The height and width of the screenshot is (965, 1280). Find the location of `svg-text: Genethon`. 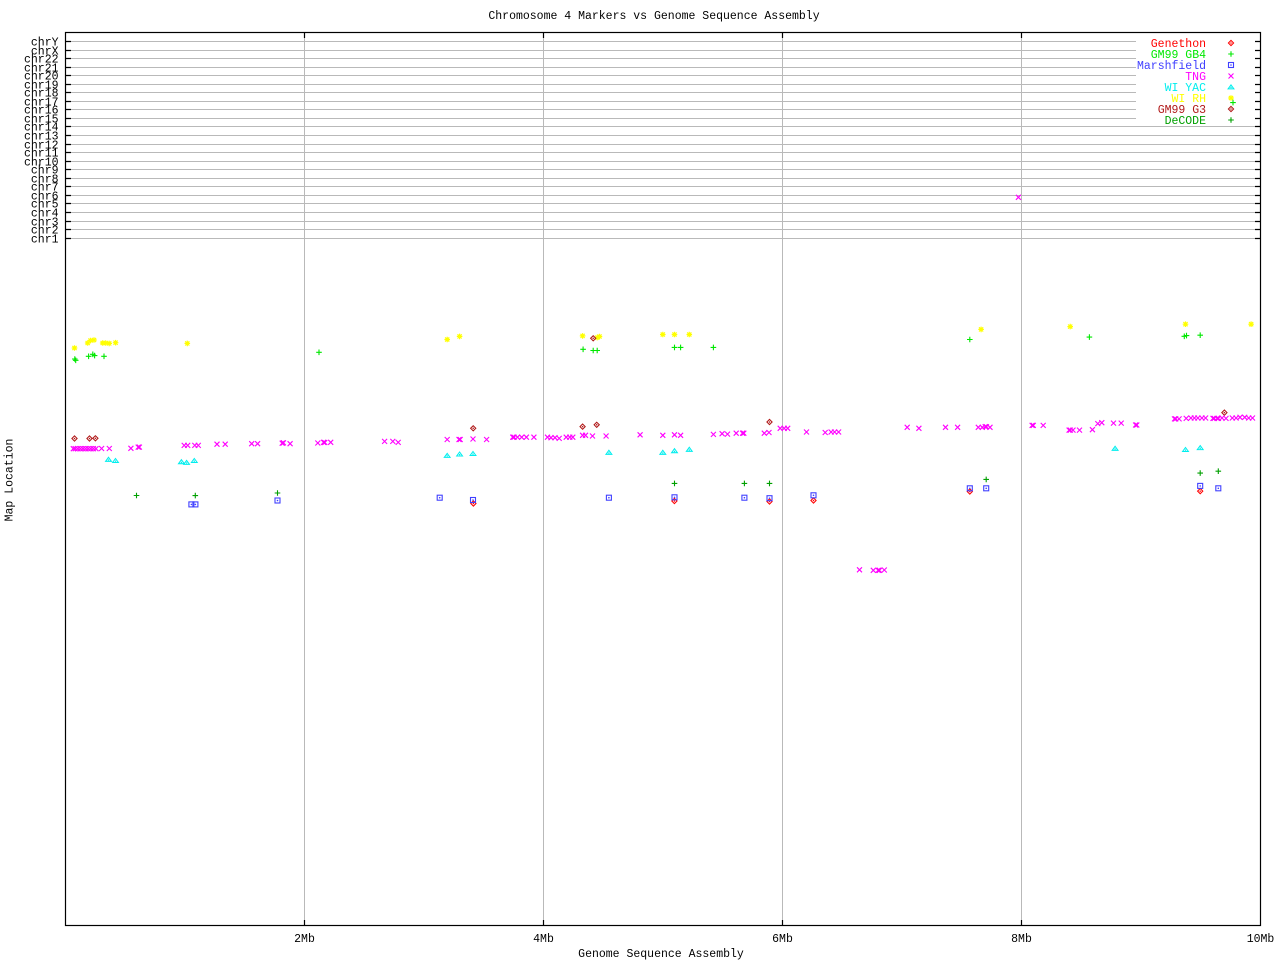

svg-text: Genethon is located at coordinates (1178, 44).